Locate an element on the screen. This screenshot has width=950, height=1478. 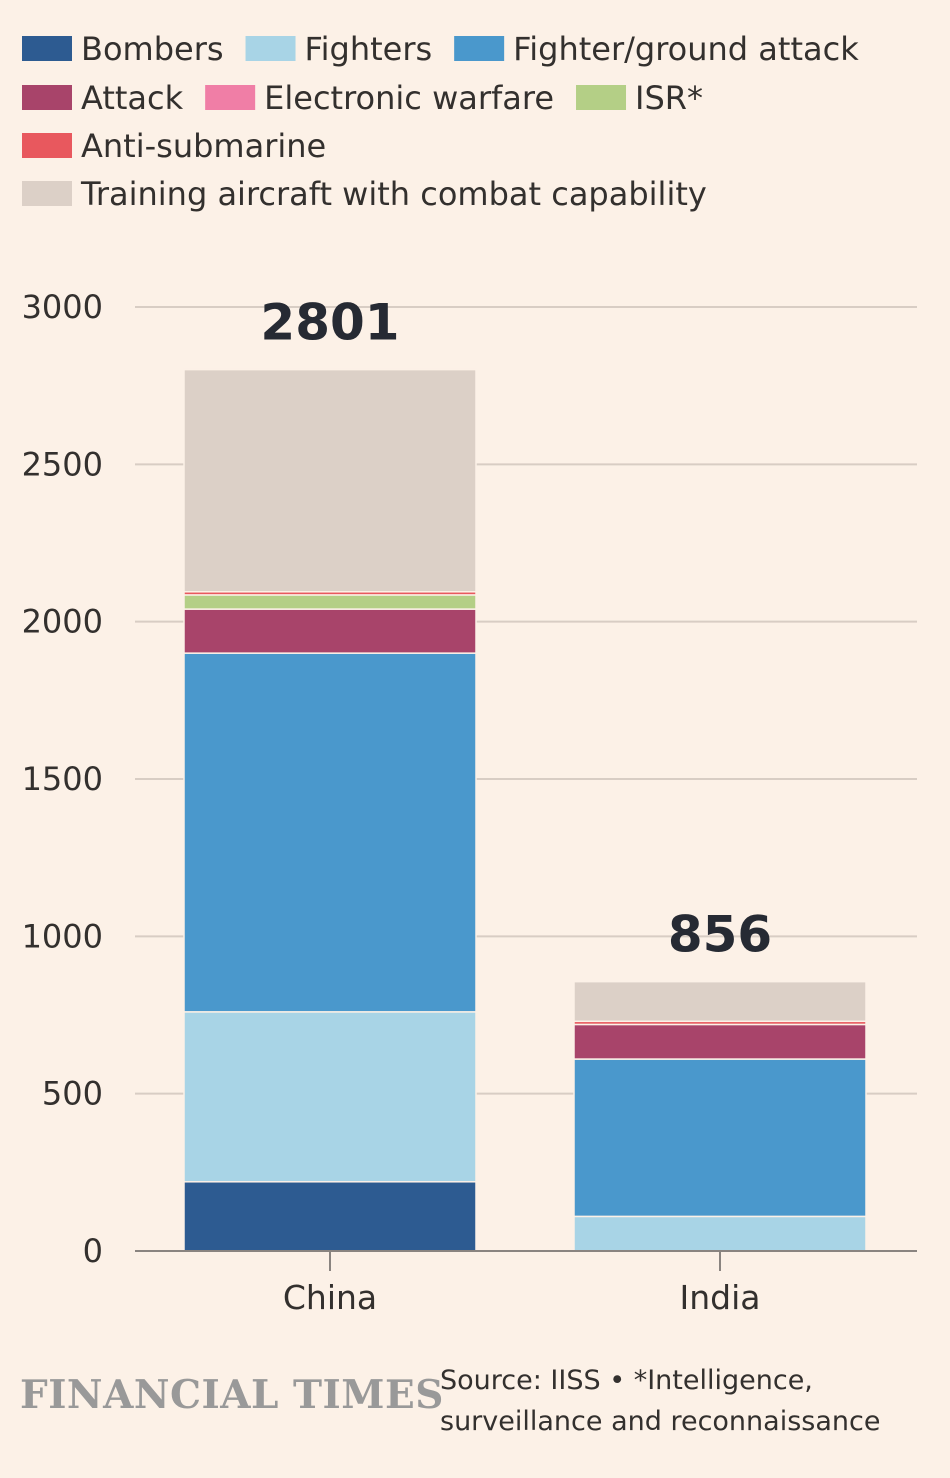
legend-label-isr: ISR* is located at coordinates (669, 98).